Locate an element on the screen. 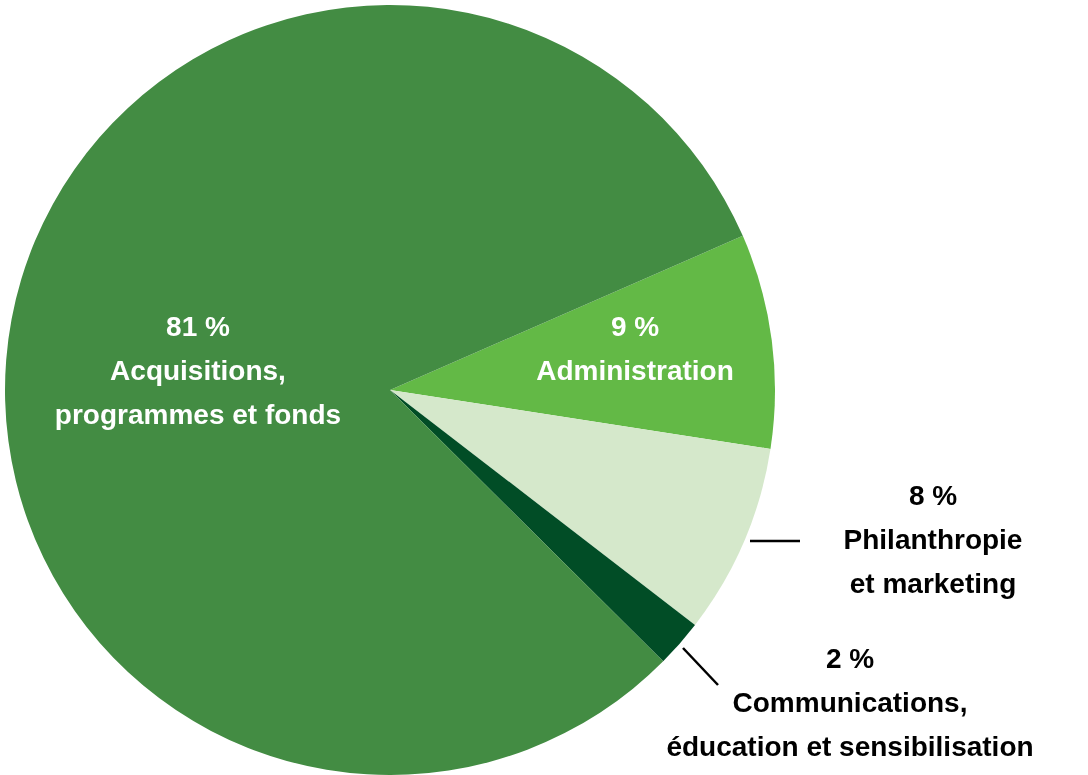  slice-label: Administration is located at coordinates (635, 370).